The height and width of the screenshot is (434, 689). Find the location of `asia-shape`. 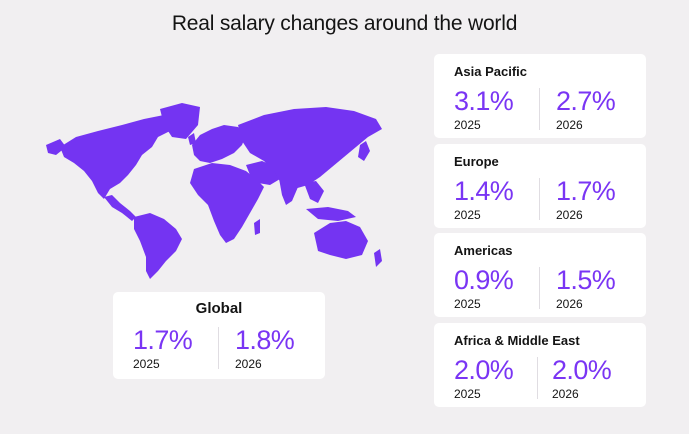

asia-shape is located at coordinates (310, 148).